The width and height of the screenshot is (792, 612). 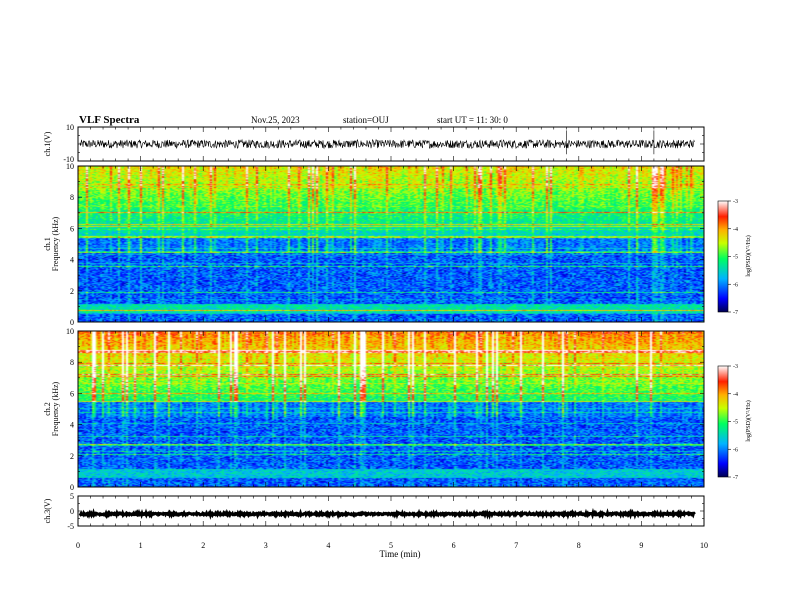 I want to click on ch2-colorbar, so click(x=723, y=421).